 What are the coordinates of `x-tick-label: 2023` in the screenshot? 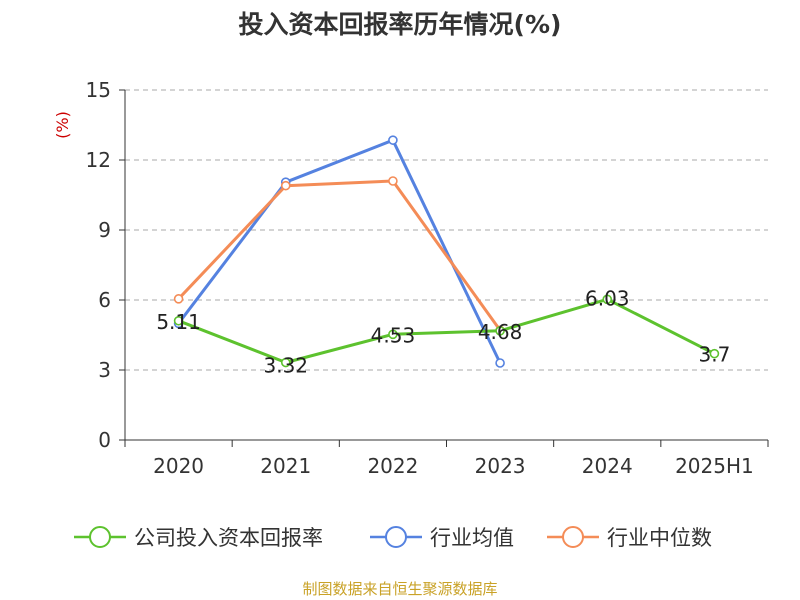 It's located at (500, 466).